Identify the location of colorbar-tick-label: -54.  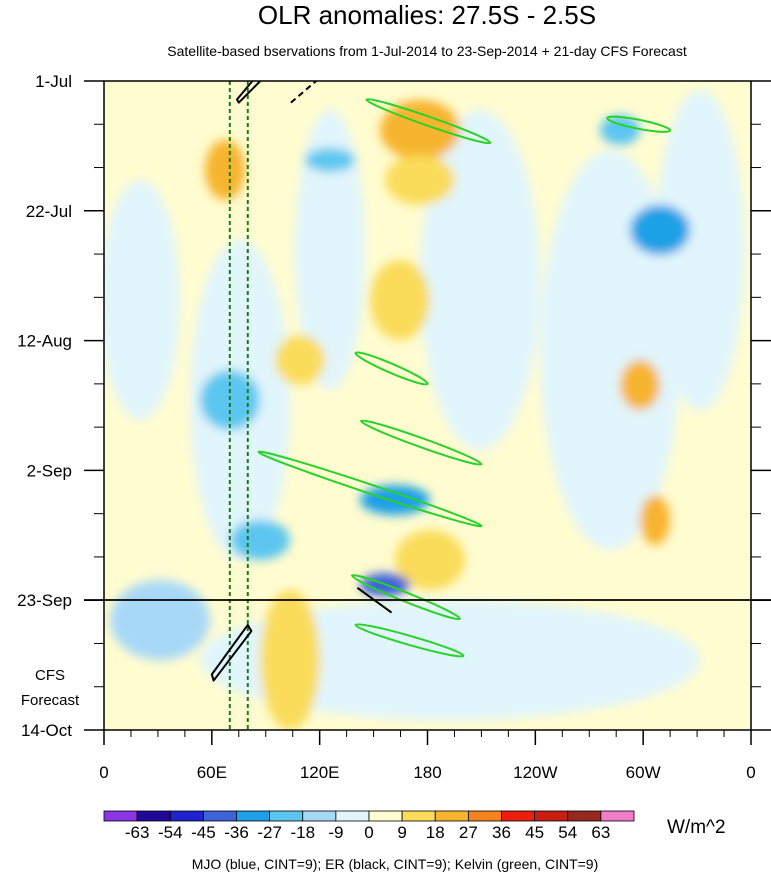
(170, 832).